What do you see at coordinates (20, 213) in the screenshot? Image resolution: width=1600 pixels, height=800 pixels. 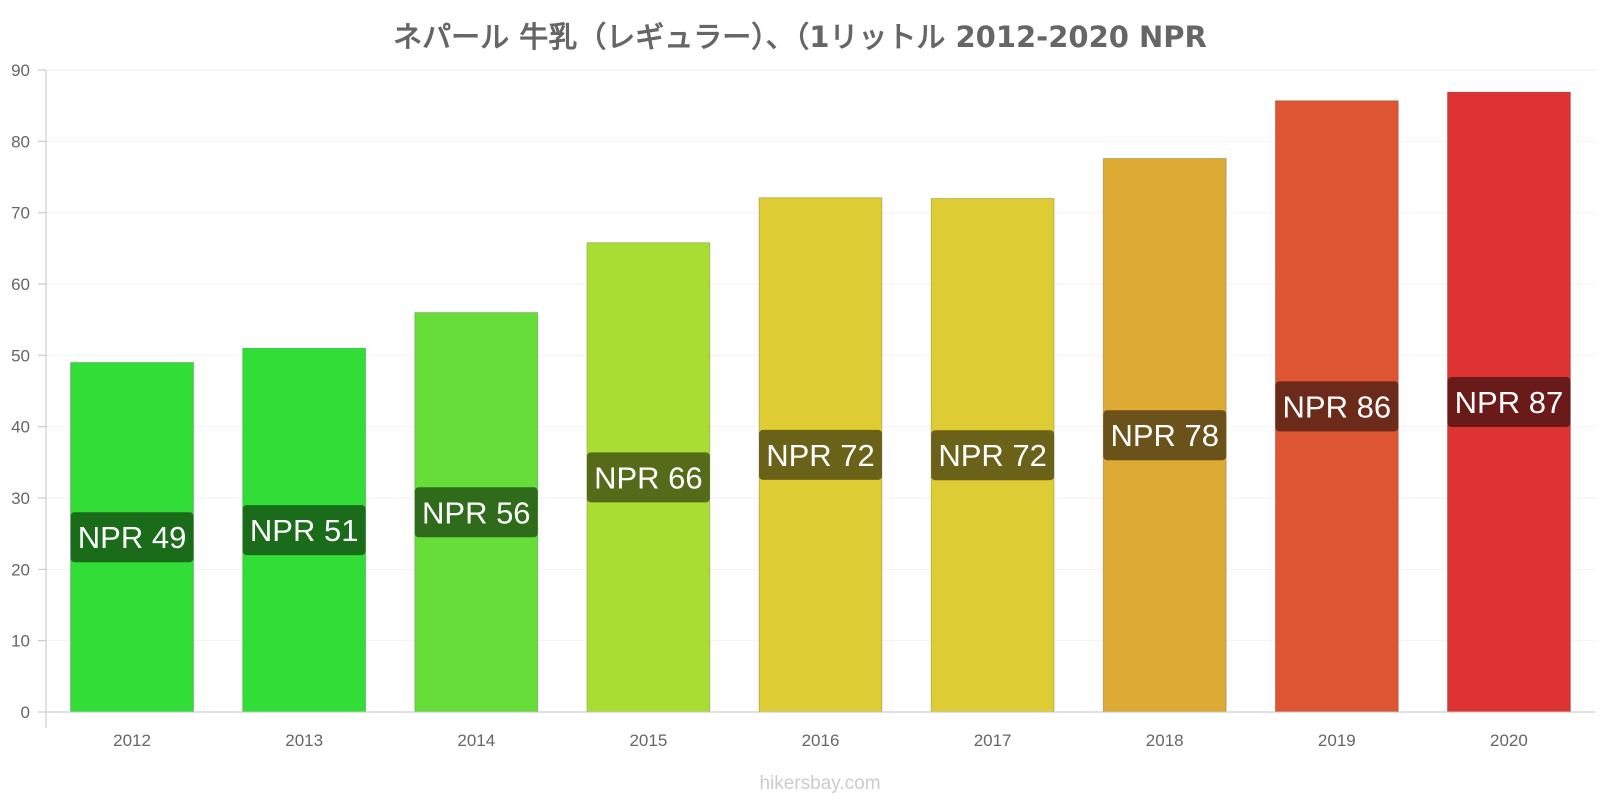 I see `y-tick-label: 70` at bounding box center [20, 213].